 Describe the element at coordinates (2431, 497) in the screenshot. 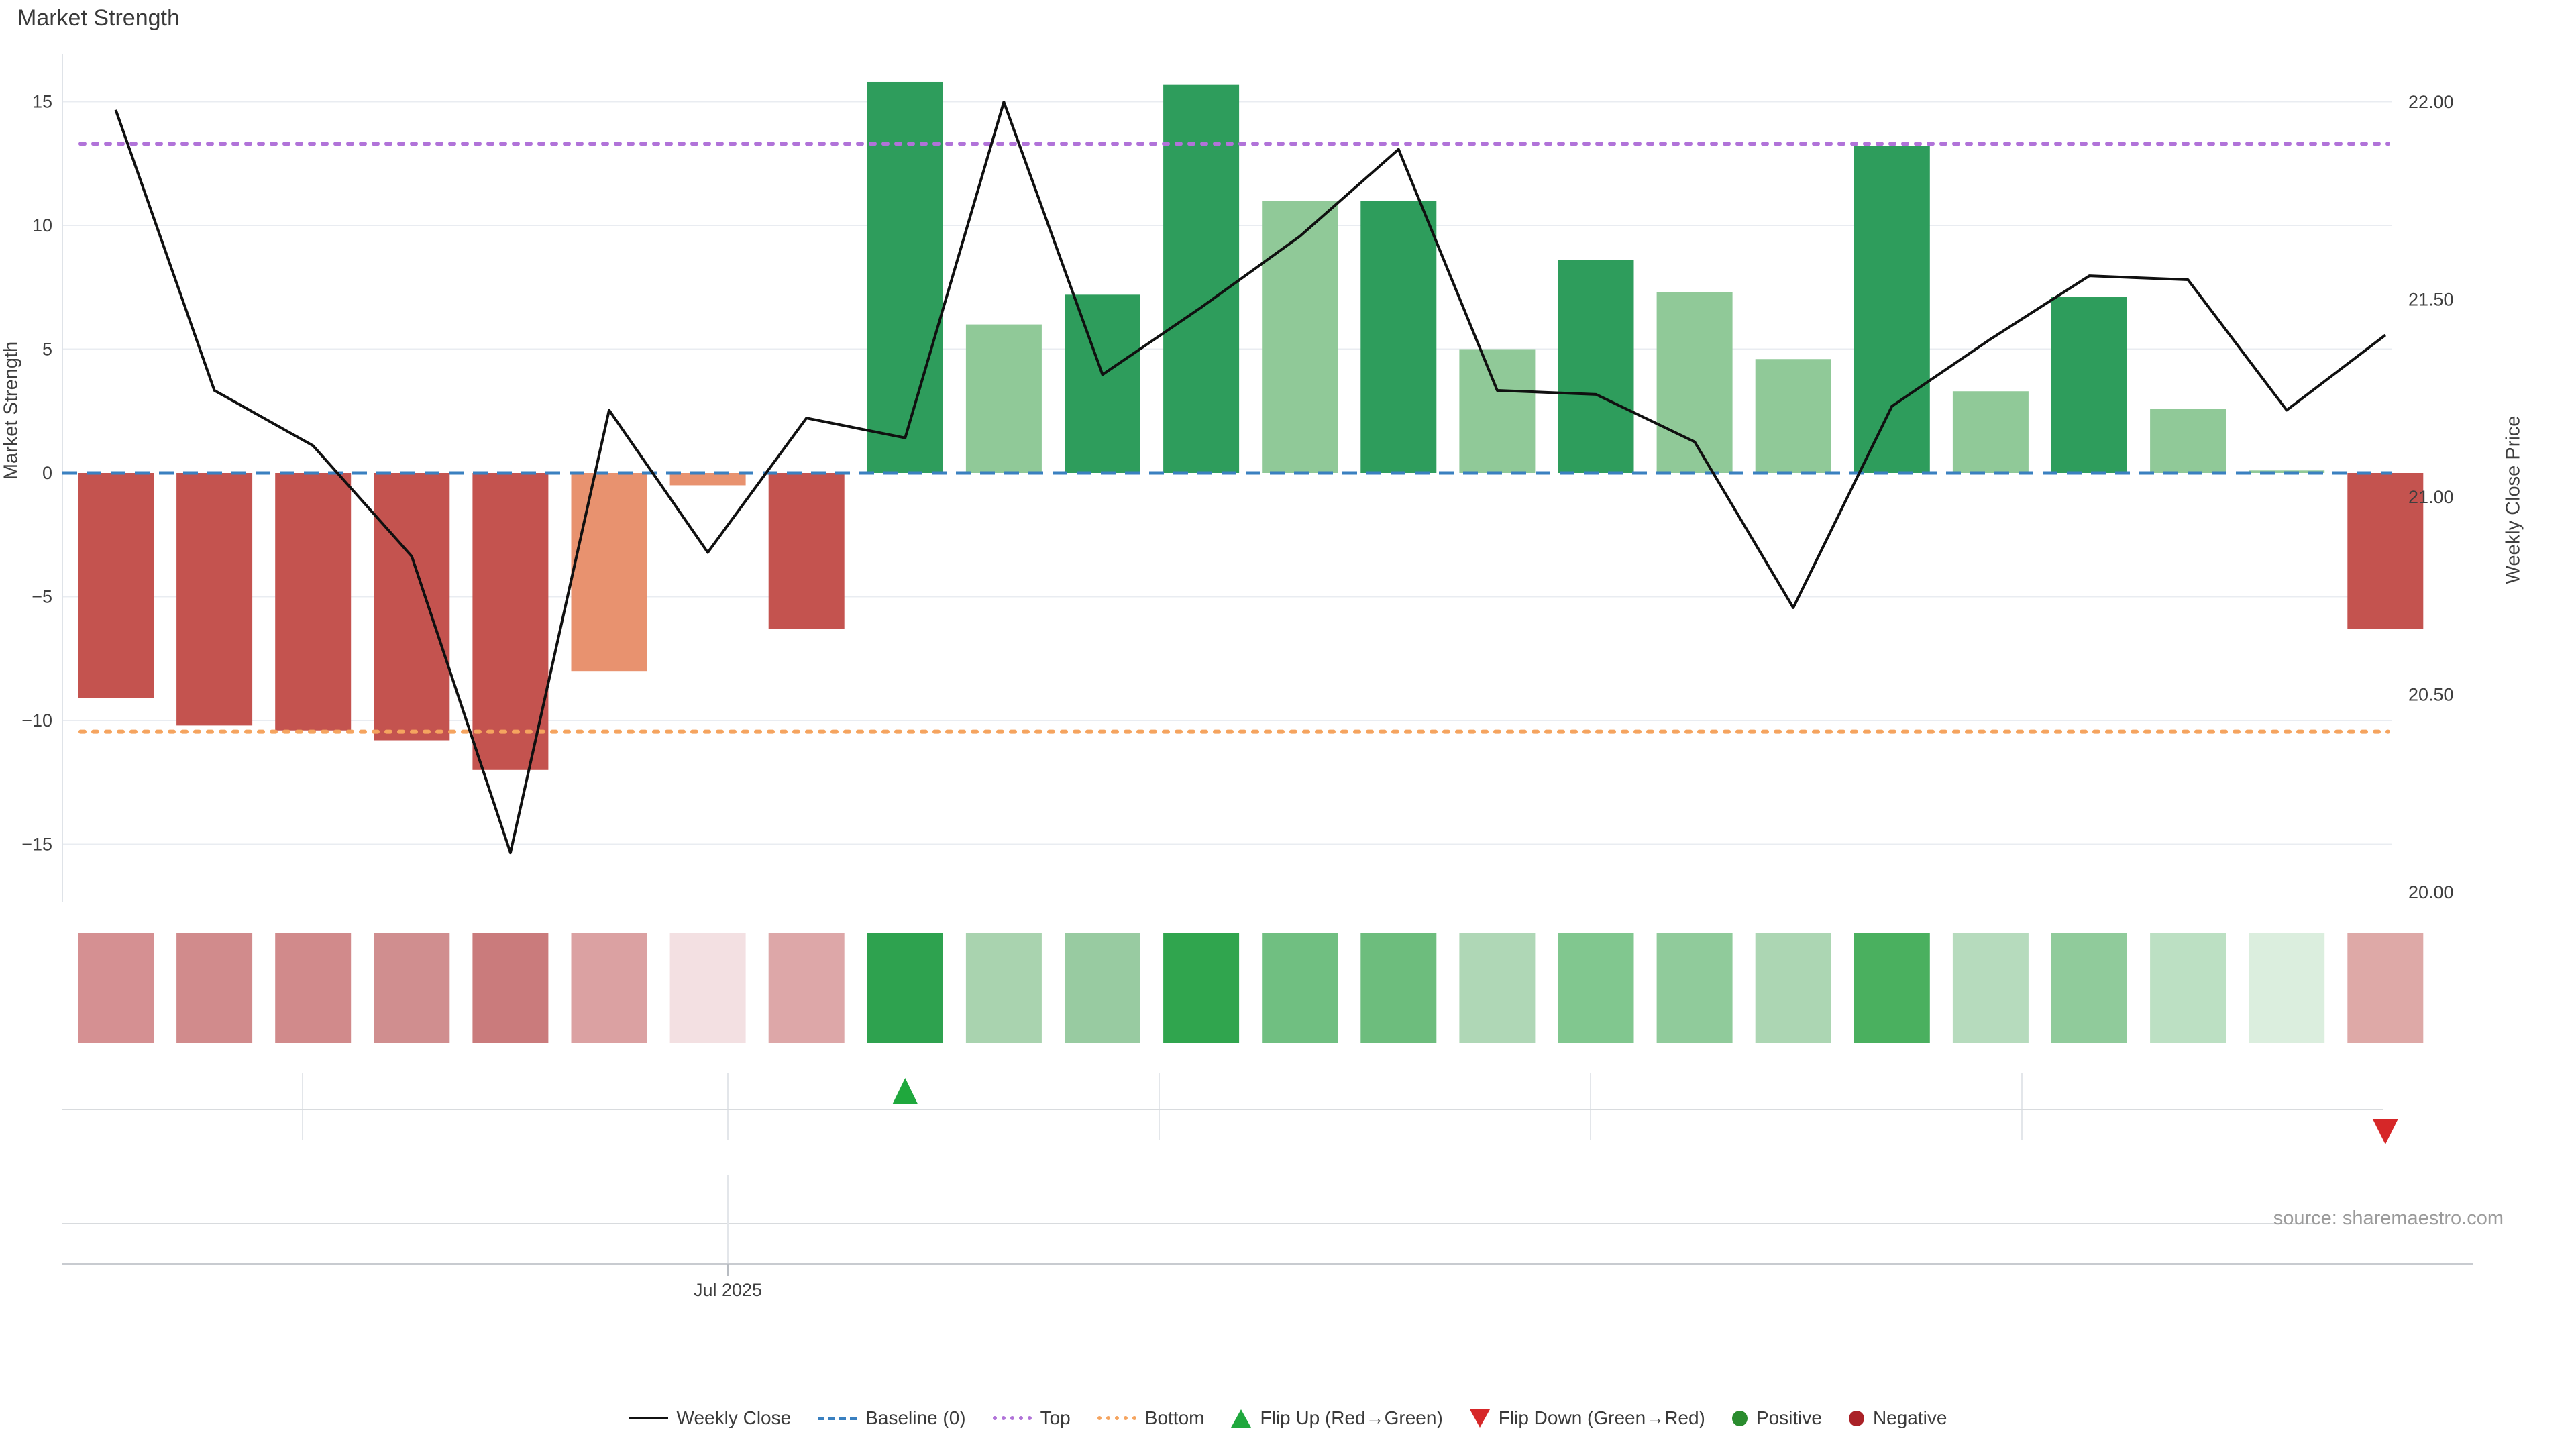

I see `right-tick-label: 21.00` at that location.